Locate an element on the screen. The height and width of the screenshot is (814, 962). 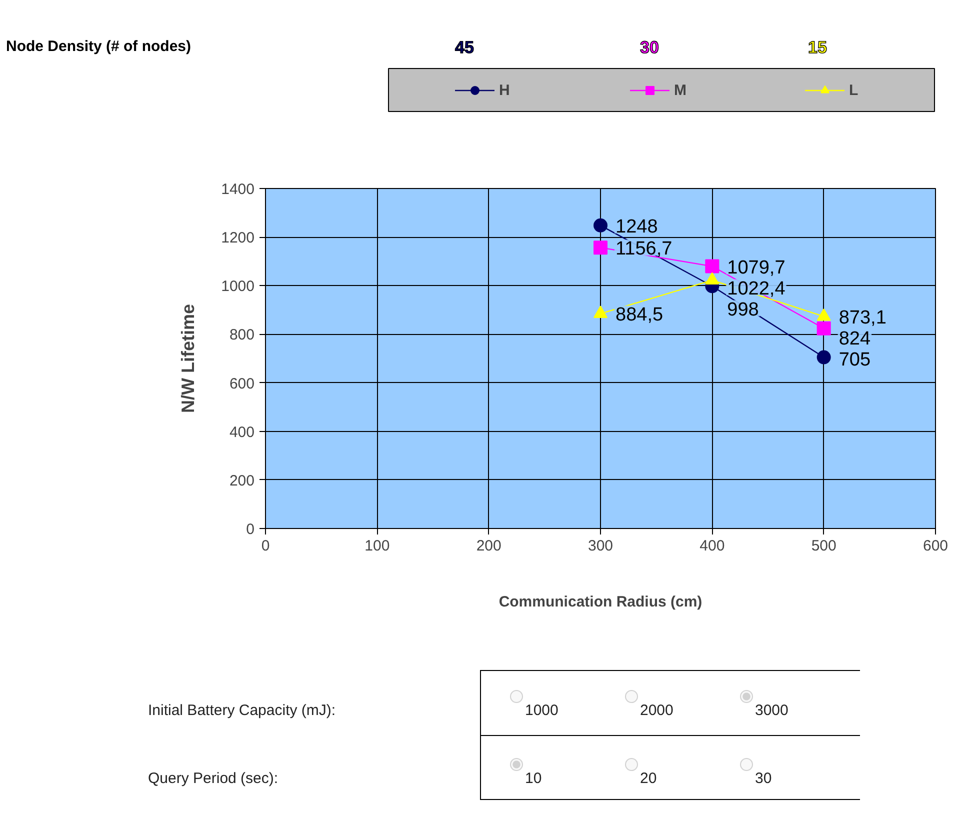
legend-title: Node Density (# of nodes) is located at coordinates (99, 47).